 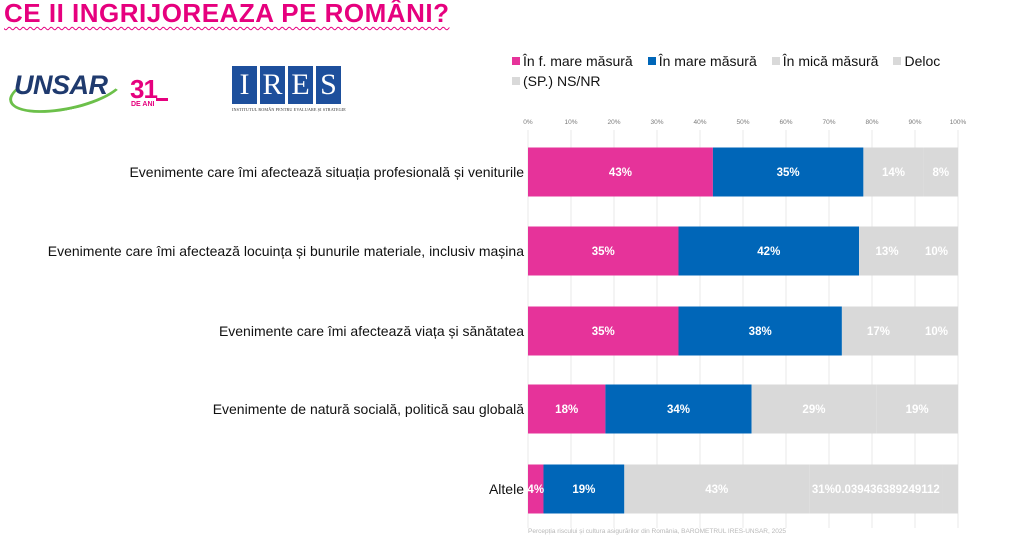 I want to click on x-tick-label: 30%, so click(x=656, y=122).